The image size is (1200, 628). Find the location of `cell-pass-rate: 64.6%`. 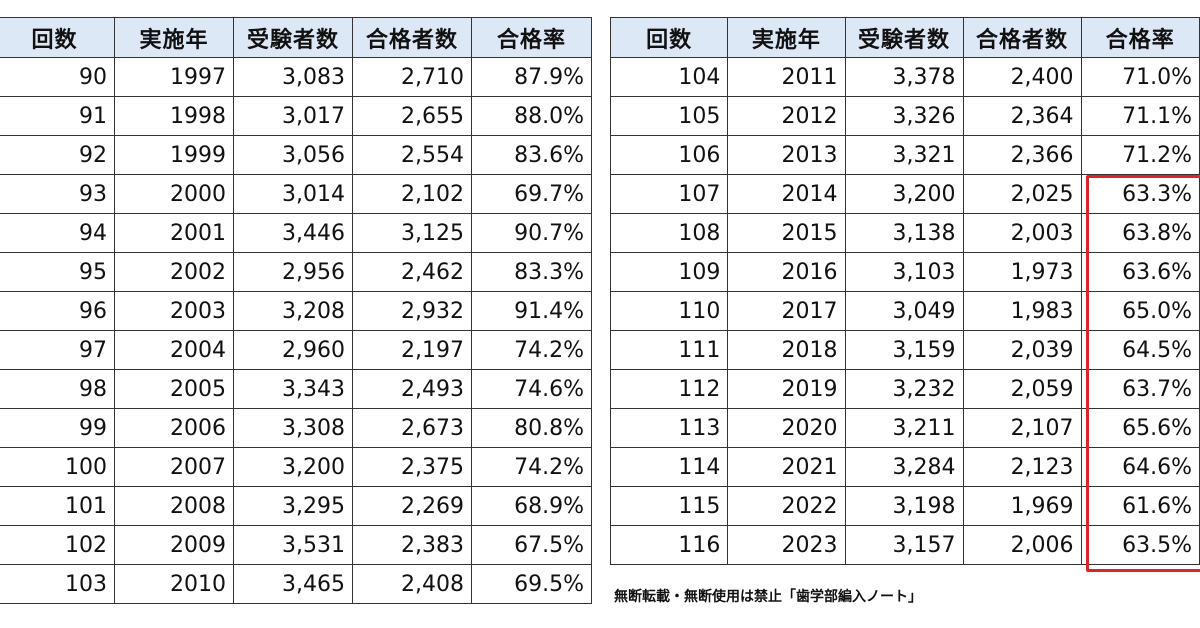

cell-pass-rate: 64.6% is located at coordinates (1140, 467).